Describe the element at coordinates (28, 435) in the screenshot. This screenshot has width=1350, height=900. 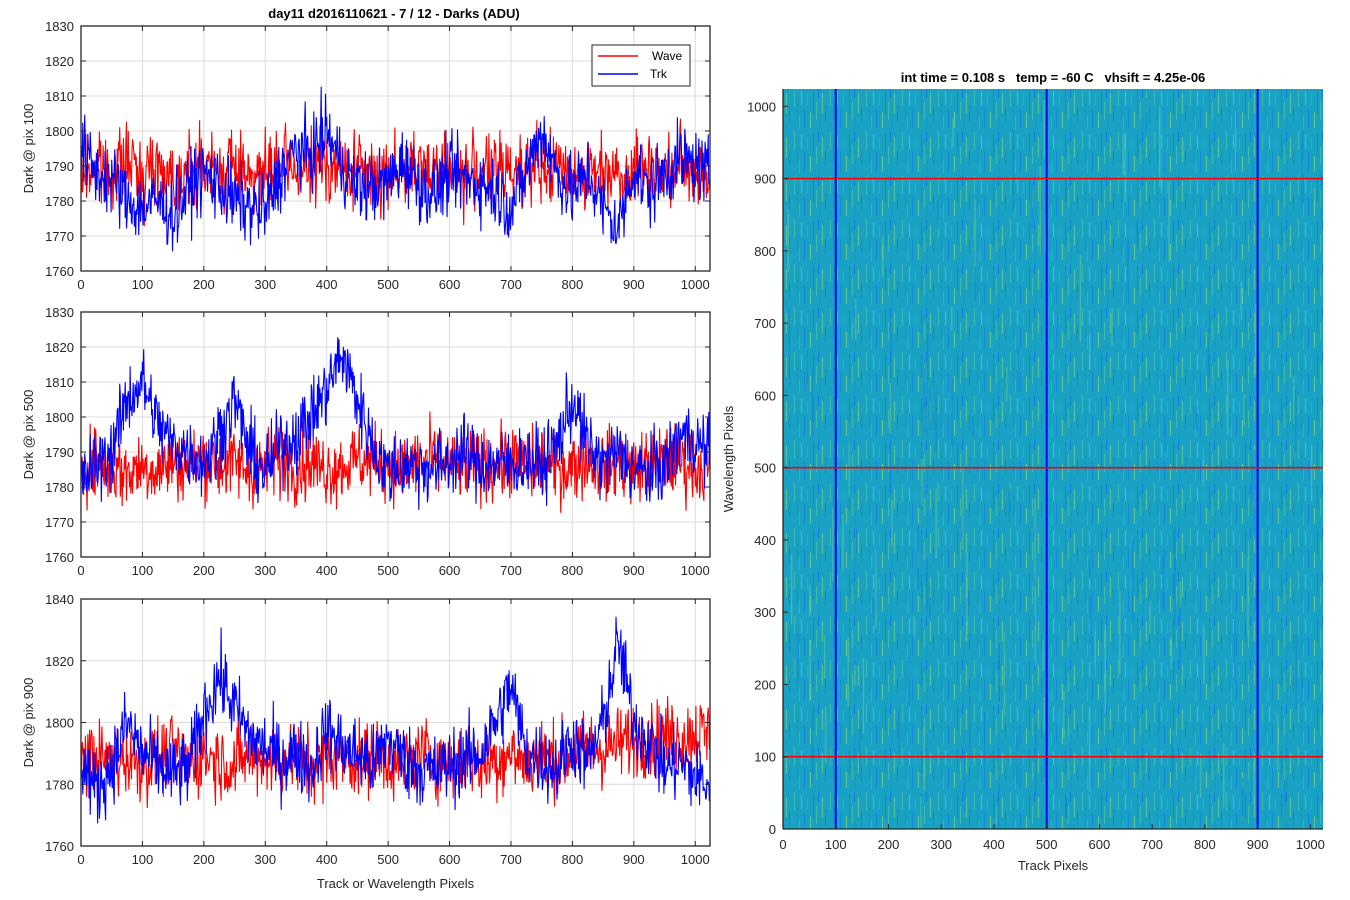
I see `y-axis-label: Dark @ pix 500` at that location.